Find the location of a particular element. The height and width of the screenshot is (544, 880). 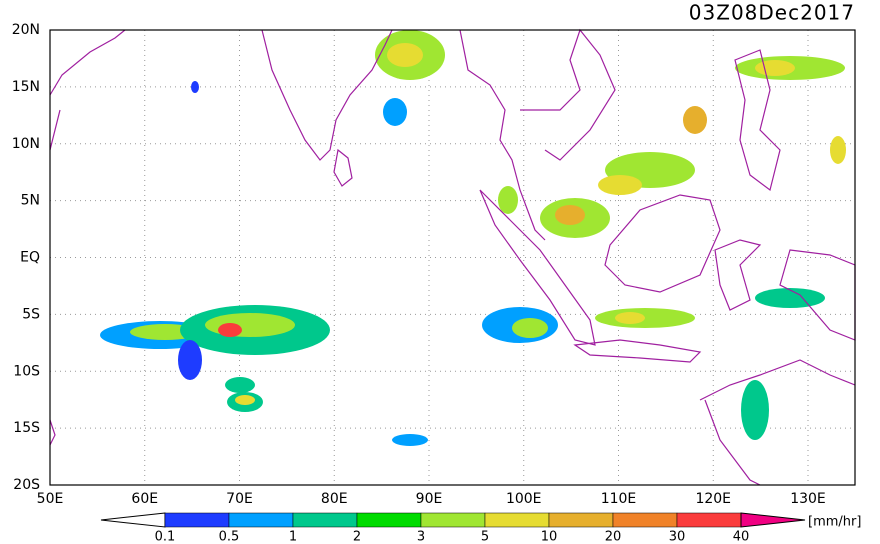

lon-label: 120E is located at coordinates (713, 499).